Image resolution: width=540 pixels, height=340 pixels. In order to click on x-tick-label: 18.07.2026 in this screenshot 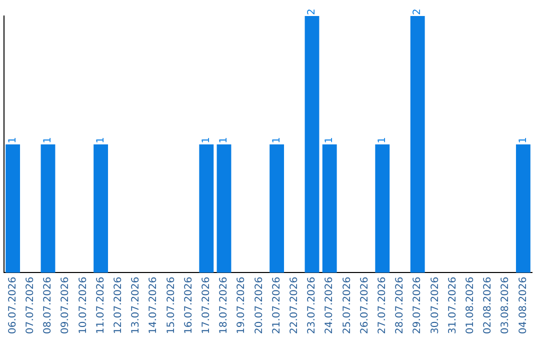, I will do `click(224, 305)`.